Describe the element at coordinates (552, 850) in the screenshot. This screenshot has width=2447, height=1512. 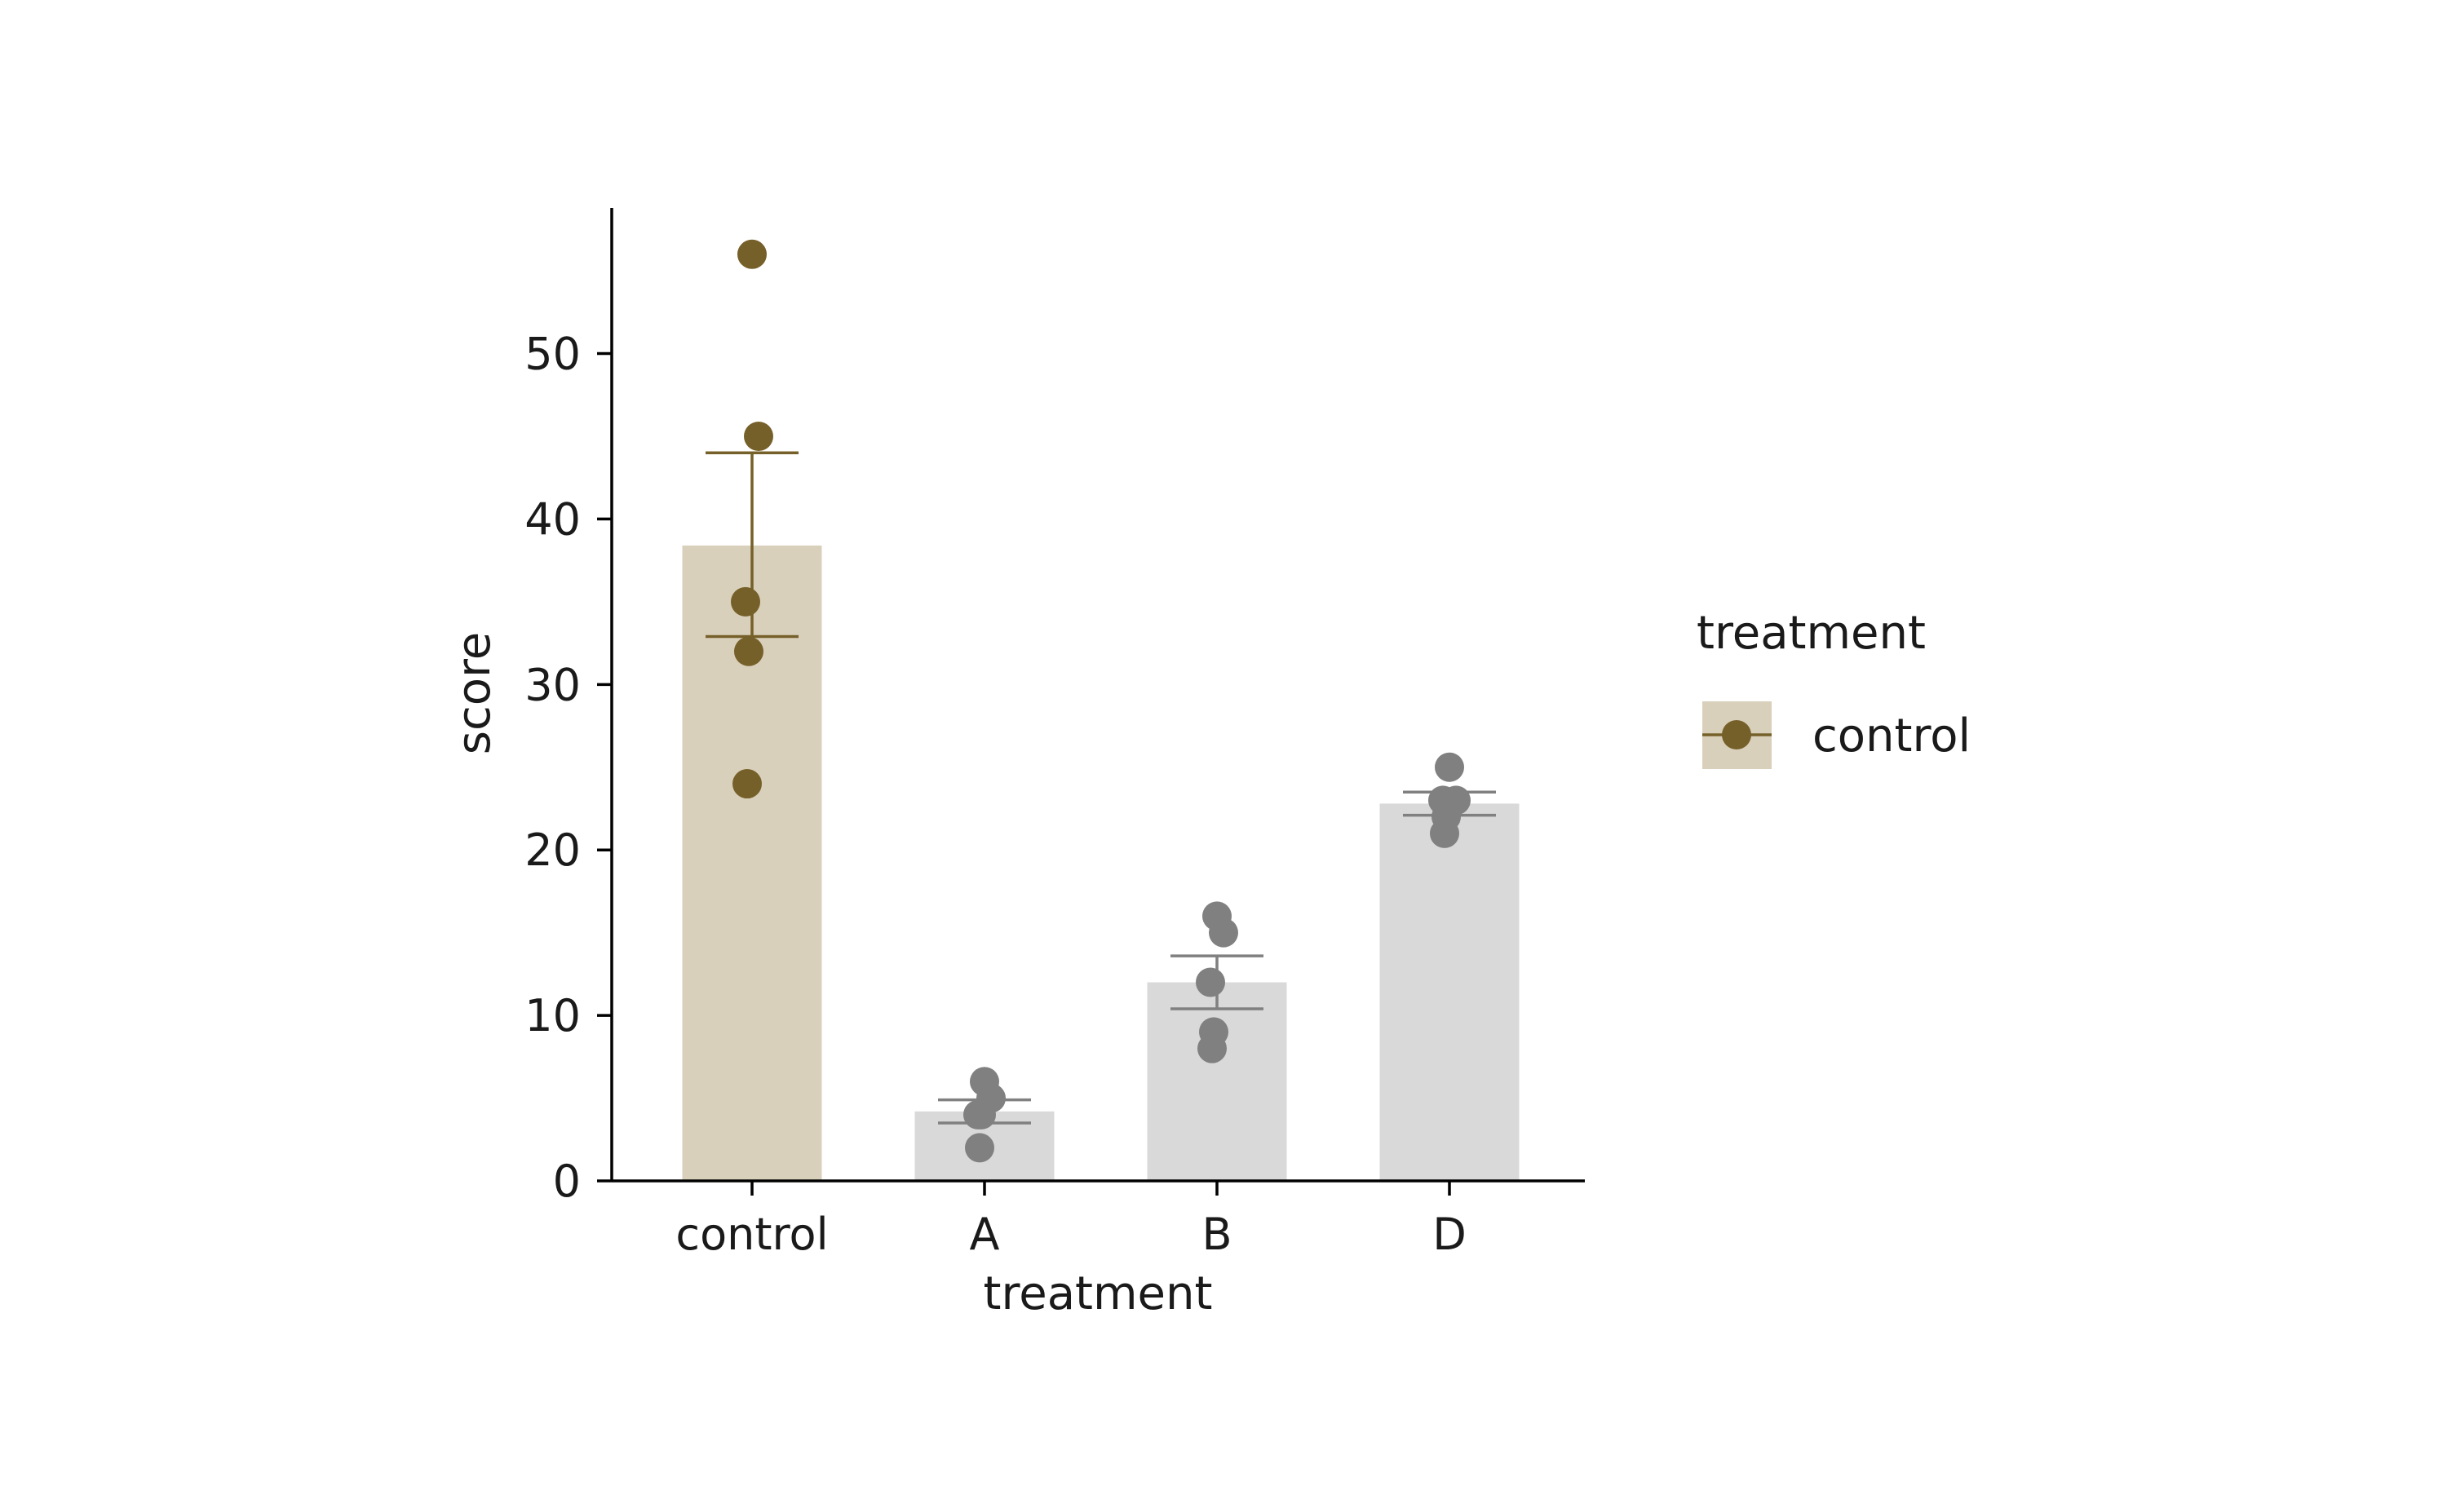
I see `y-tick-label-20: 20` at that location.